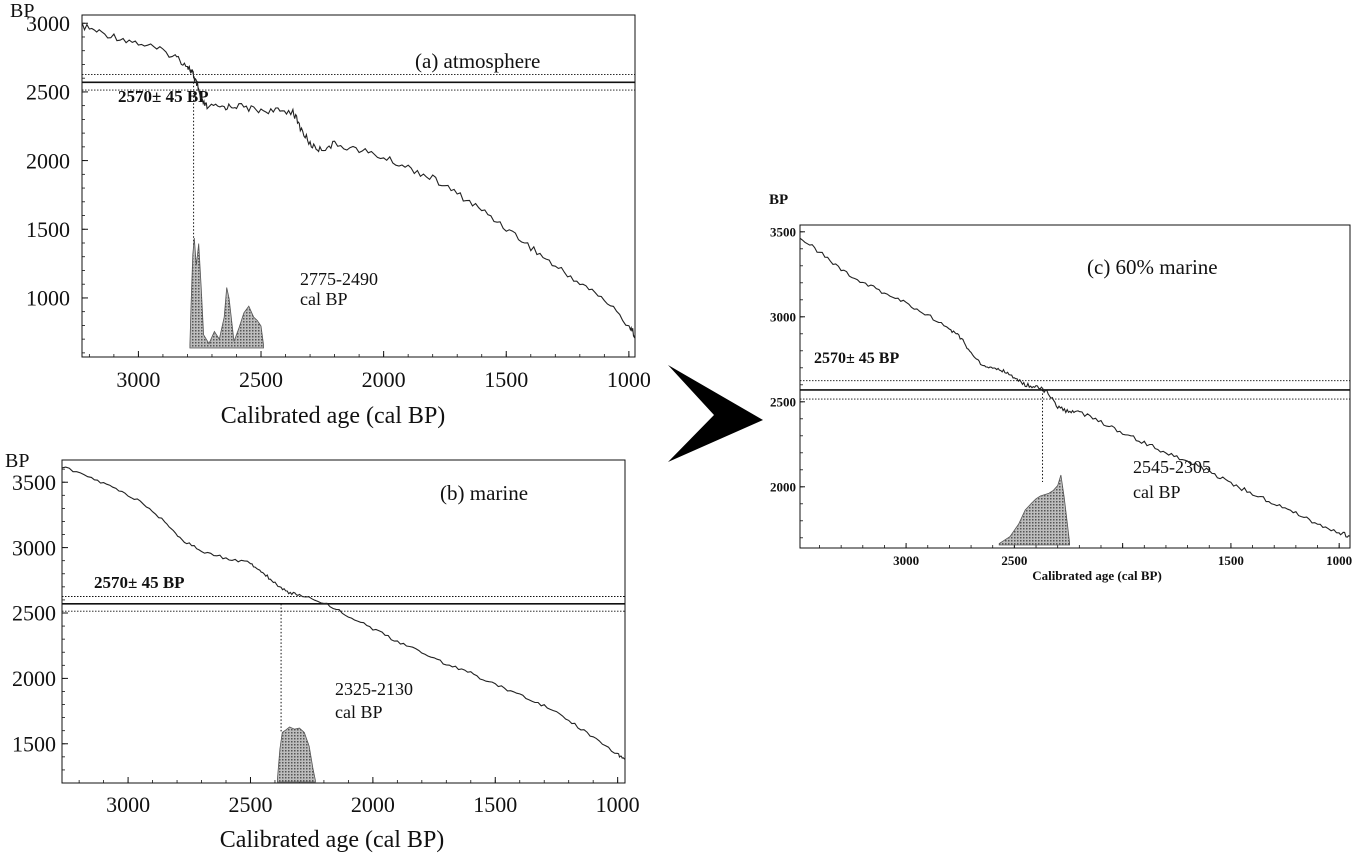 The width and height of the screenshot is (1366, 861). Describe the element at coordinates (384, 379) in the screenshot. I see `panel-a-xtick-label: 2000` at that location.